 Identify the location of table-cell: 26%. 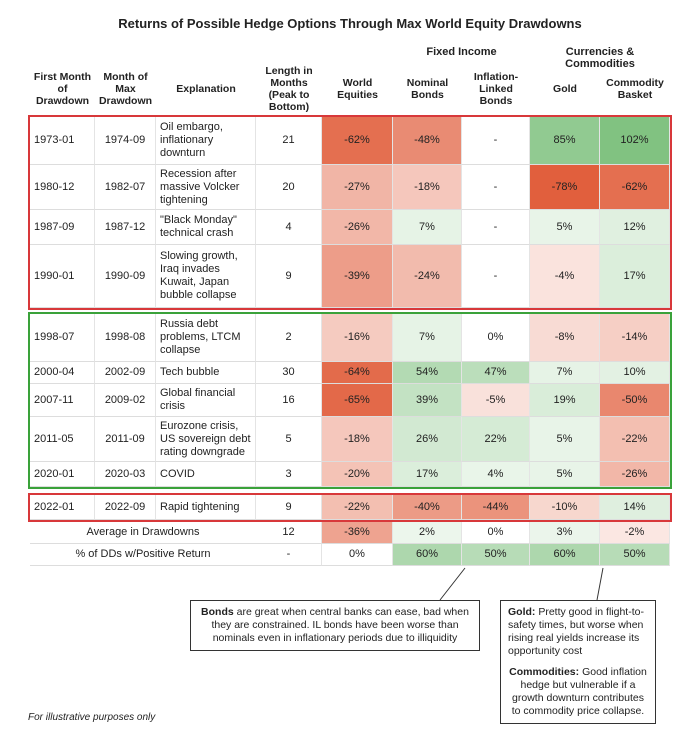
(427, 439).